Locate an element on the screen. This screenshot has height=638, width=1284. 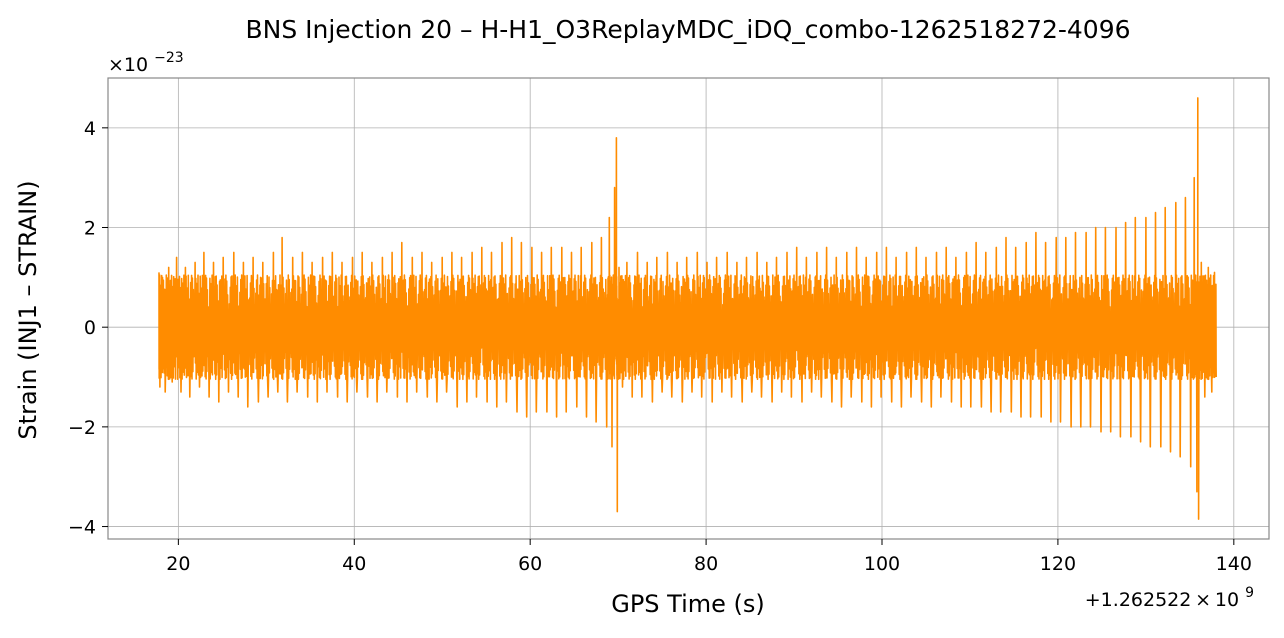
x-tick-label: 20 is located at coordinates (178, 564).